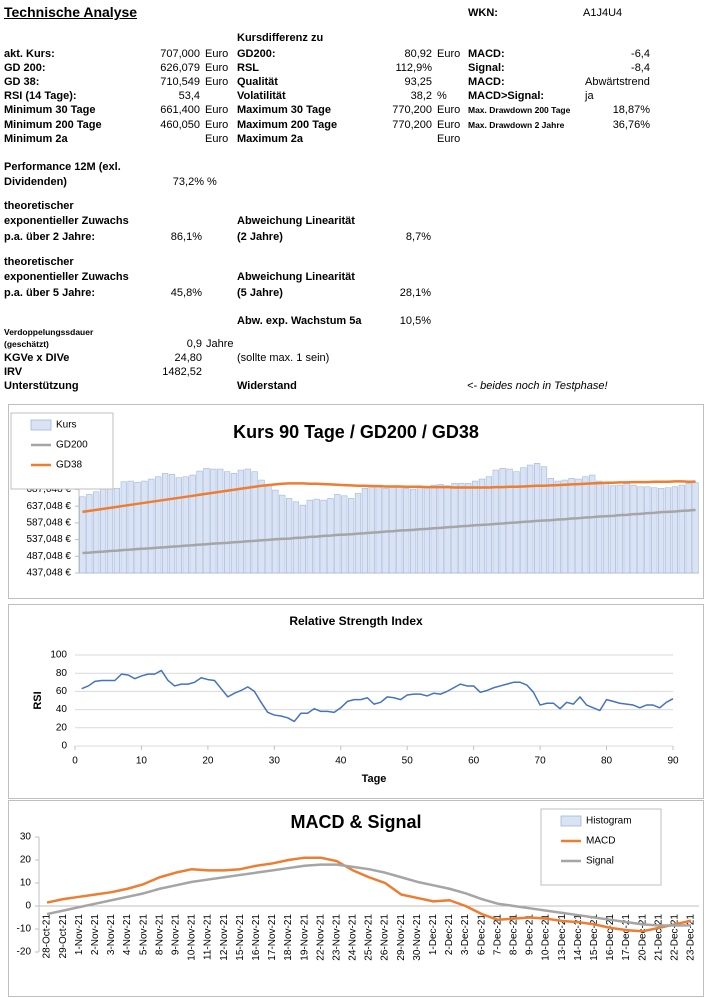 This screenshot has width=706, height=998. What do you see at coordinates (674, 937) in the screenshot?
I see `x-tick-label: 22-Dec-21` at bounding box center [674, 937].